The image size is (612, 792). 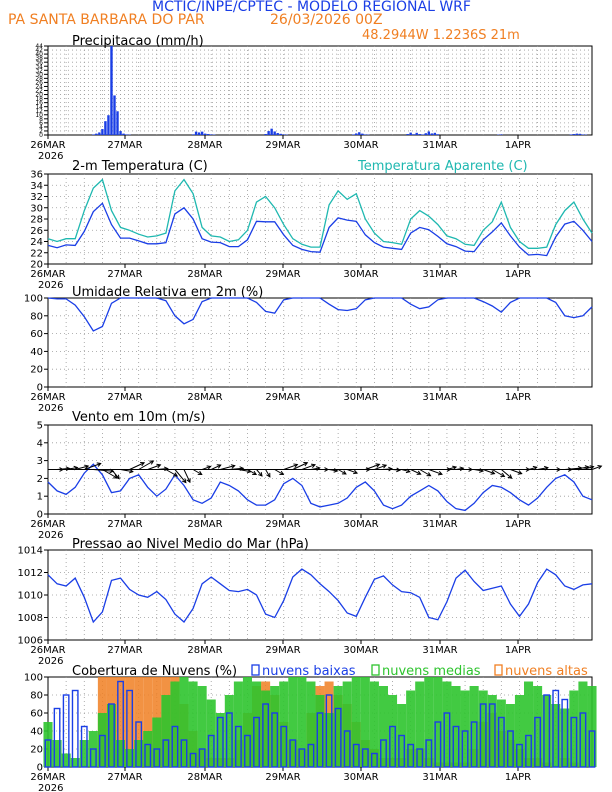 I want to click on clouds-xtick-label: 29MAR, so click(x=282, y=777).